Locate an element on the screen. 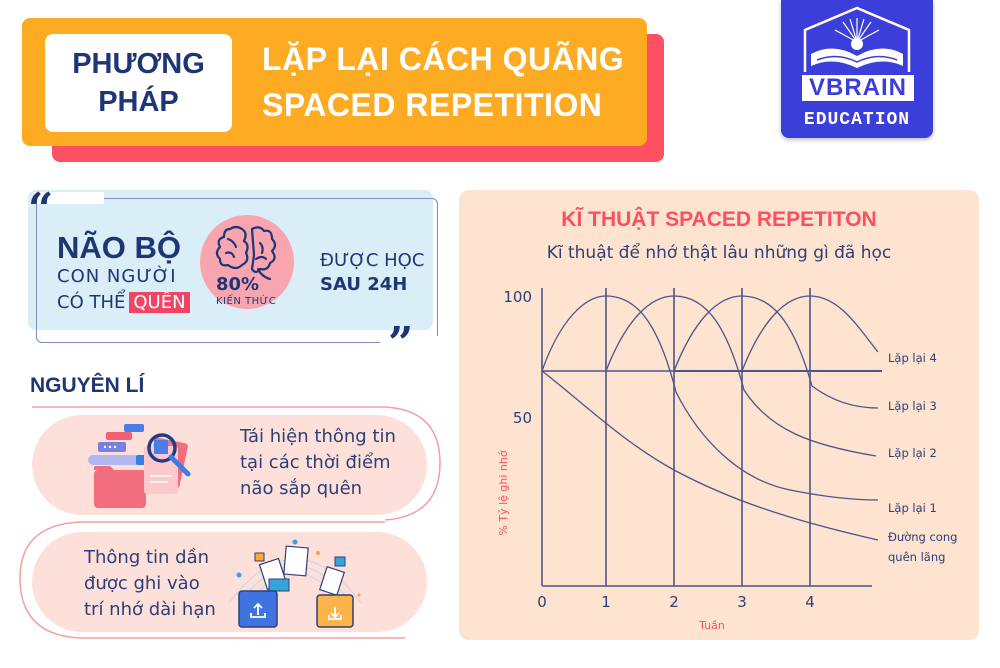 The width and height of the screenshot is (1000, 668). legend-repeat-4: Lặp lại 4 is located at coordinates (912, 358).